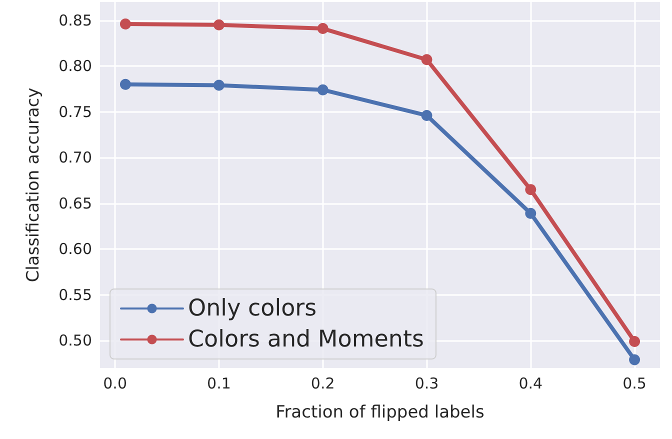 The width and height of the screenshot is (672, 439). What do you see at coordinates (75, 111) in the screenshot?
I see `y-tick-label: 0.75` at bounding box center [75, 111].